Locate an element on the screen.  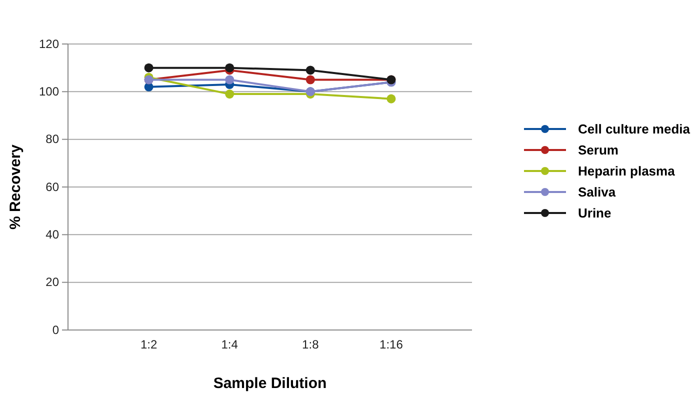
y-tick-label: 120 is located at coordinates (49, 43).